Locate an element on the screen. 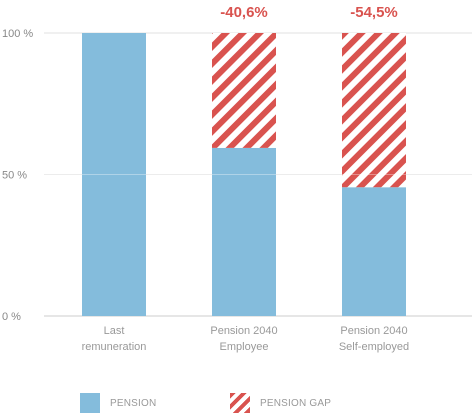  category-label-2: Pension 2040 Self-employed is located at coordinates (374, 339).